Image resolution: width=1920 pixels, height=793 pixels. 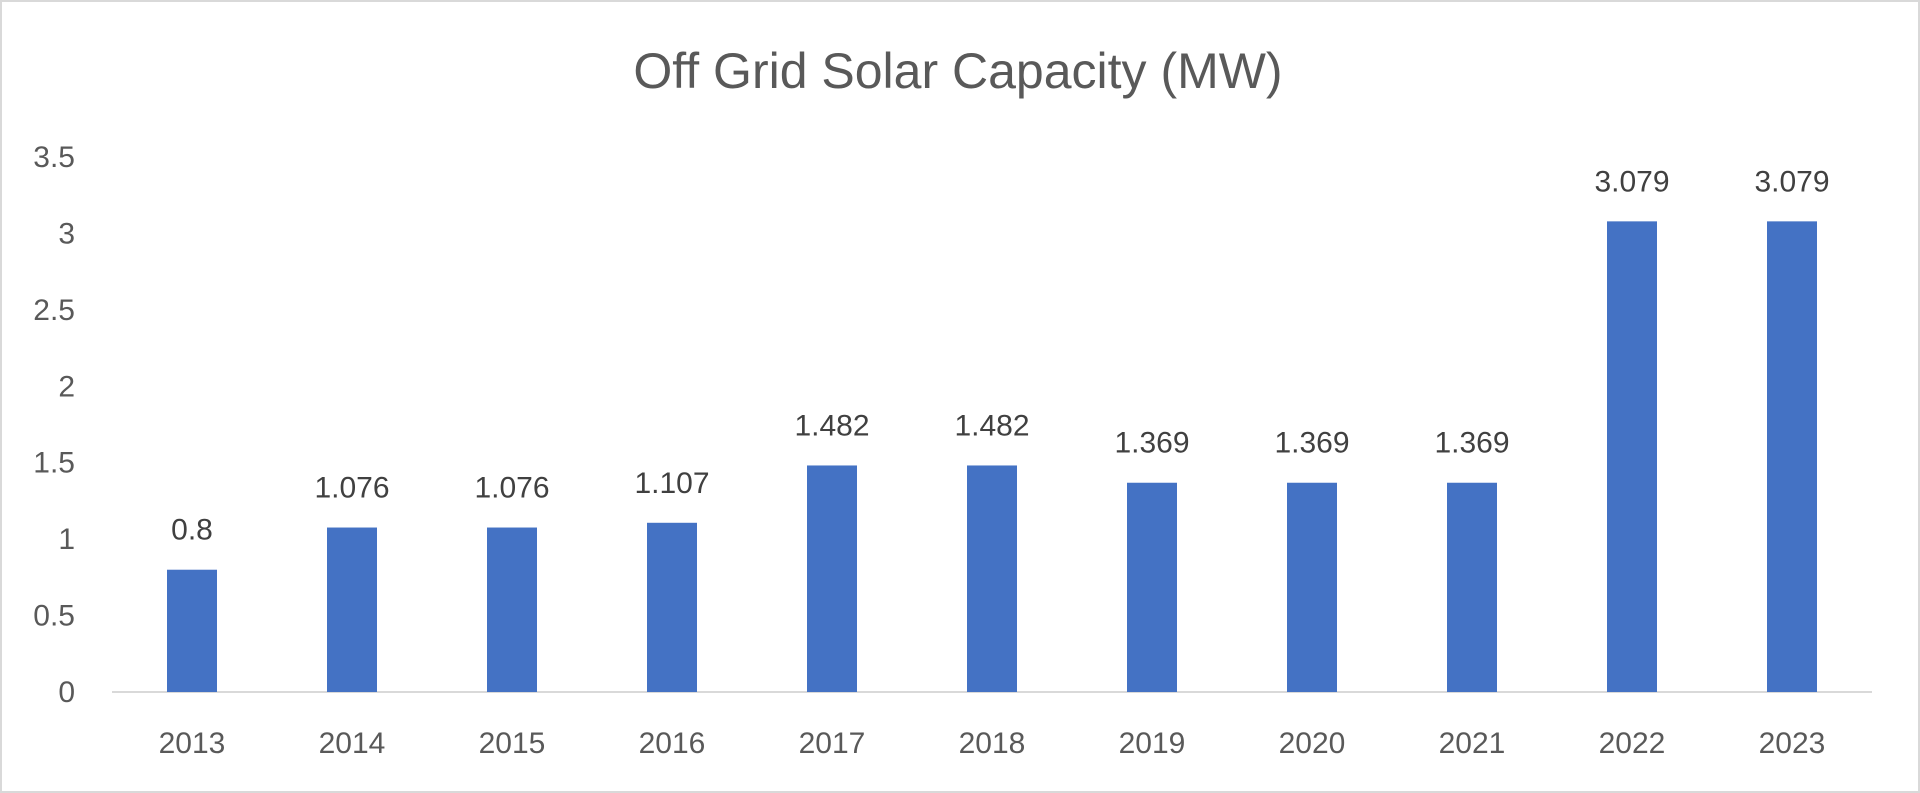 What do you see at coordinates (1792, 743) in the screenshot?
I see `x-tick-label: 2023` at bounding box center [1792, 743].